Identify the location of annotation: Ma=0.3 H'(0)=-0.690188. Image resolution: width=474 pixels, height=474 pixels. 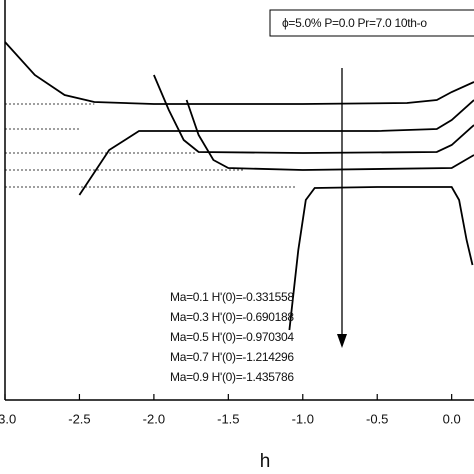
(232, 317).